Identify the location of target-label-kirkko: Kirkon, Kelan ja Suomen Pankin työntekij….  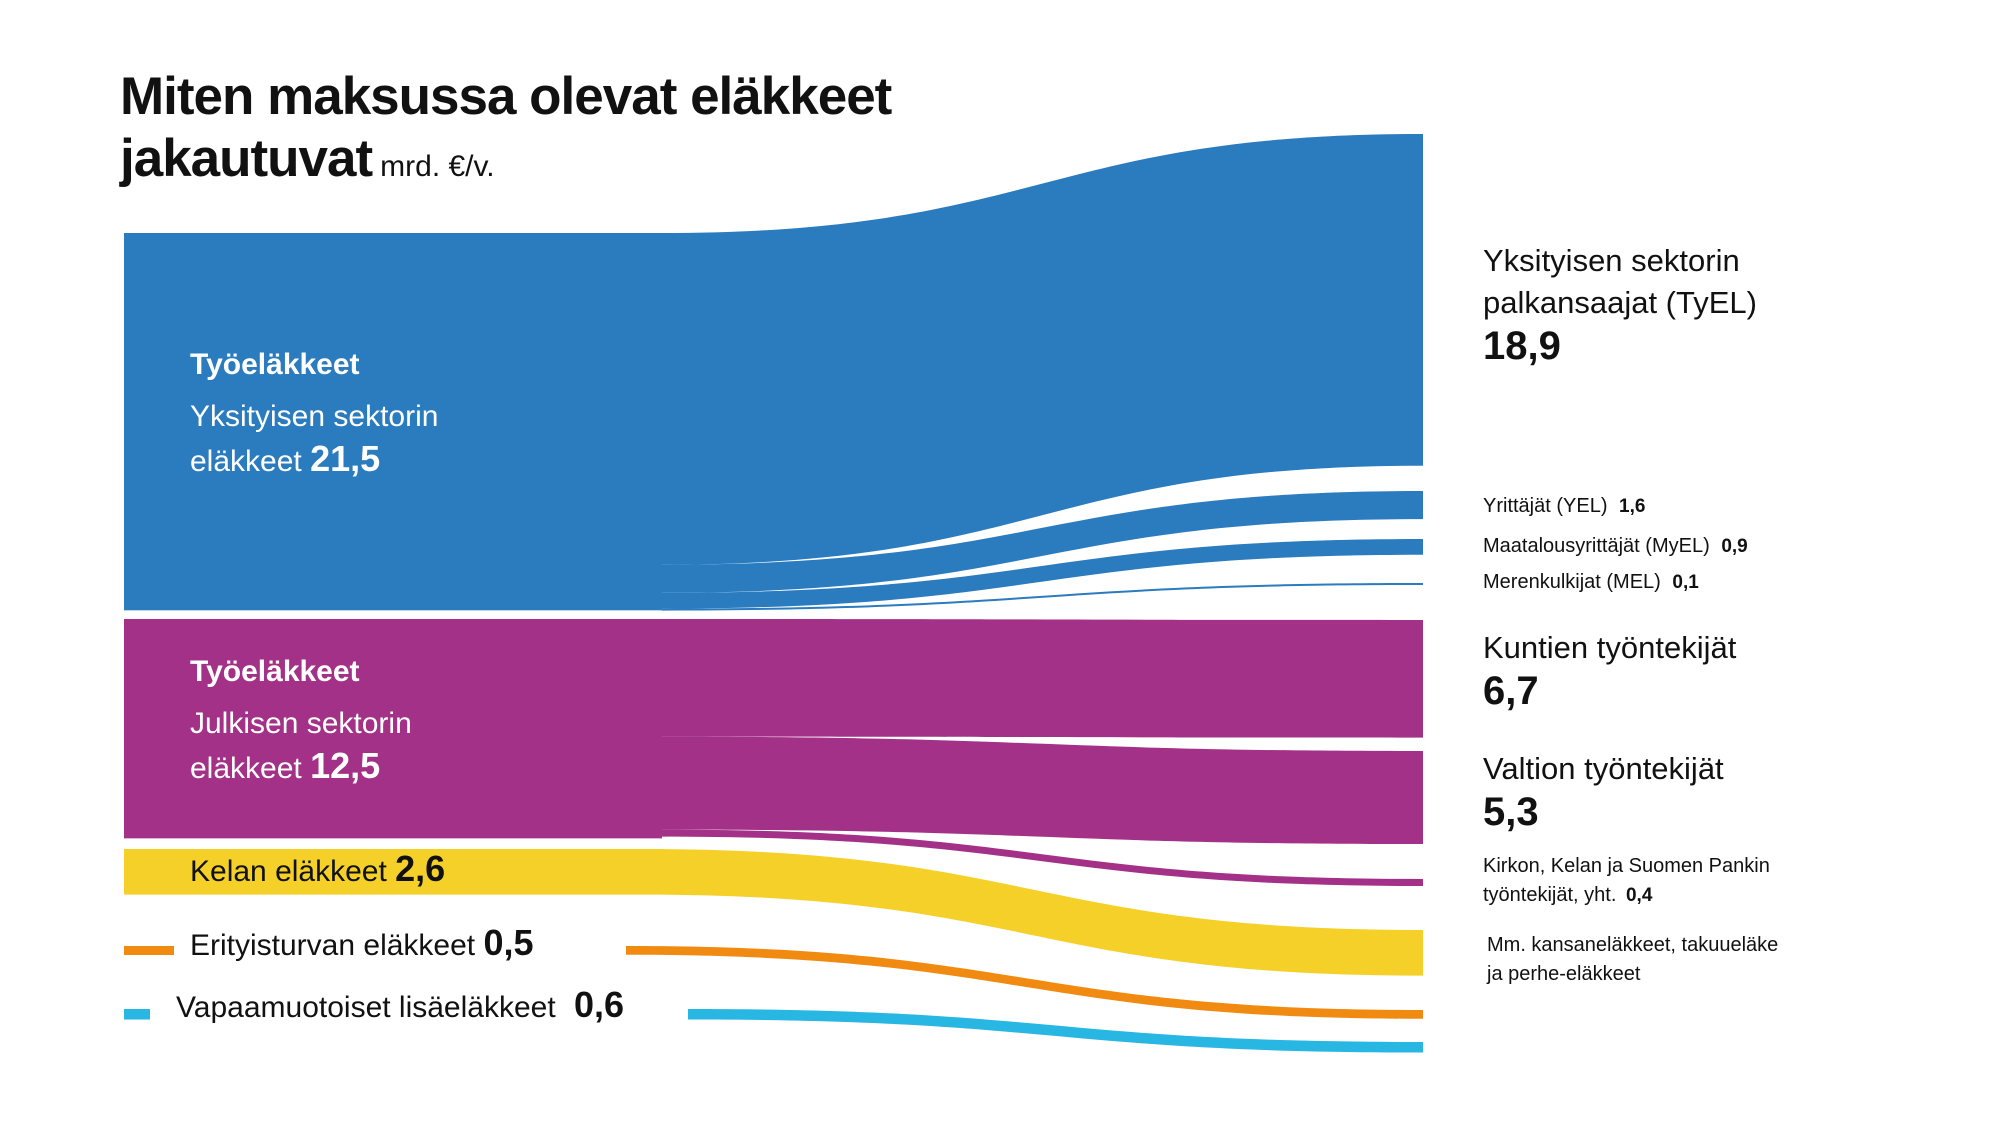
(1626, 881).